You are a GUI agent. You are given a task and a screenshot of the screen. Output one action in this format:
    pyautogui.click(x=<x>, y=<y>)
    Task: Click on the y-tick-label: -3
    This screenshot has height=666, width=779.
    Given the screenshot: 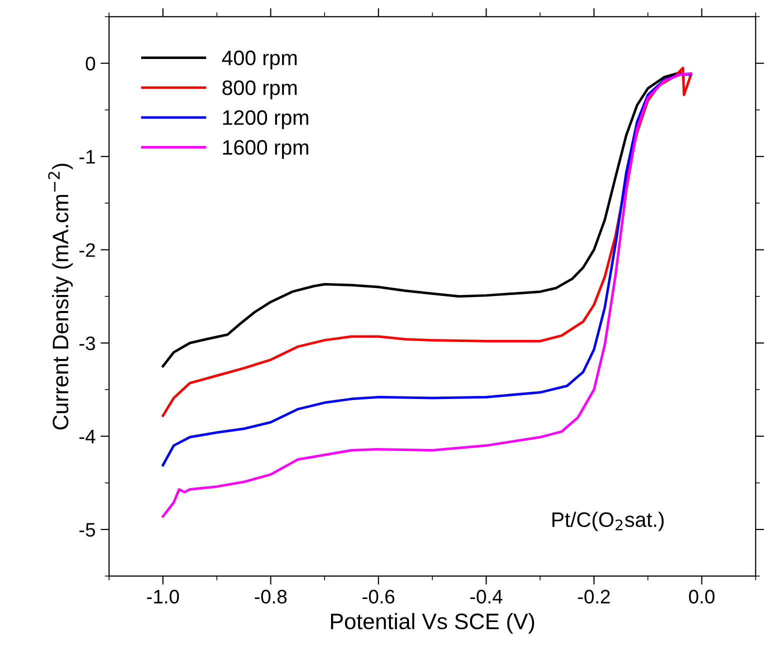 What is the action you would take?
    pyautogui.click(x=87, y=343)
    